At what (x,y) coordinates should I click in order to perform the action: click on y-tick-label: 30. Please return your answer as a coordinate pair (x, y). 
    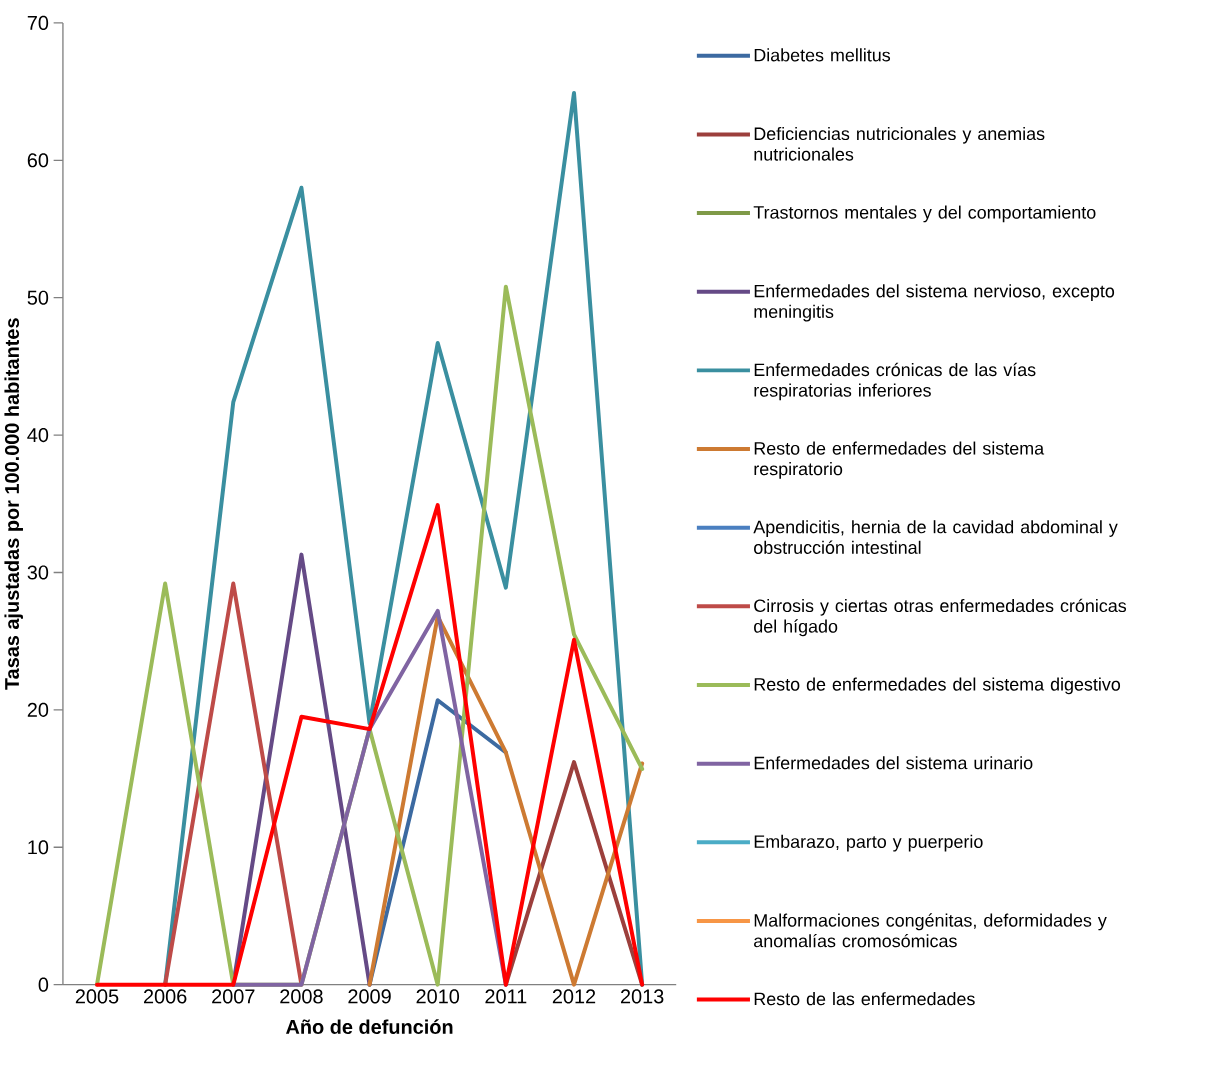
    Looking at the image, I should click on (38, 572).